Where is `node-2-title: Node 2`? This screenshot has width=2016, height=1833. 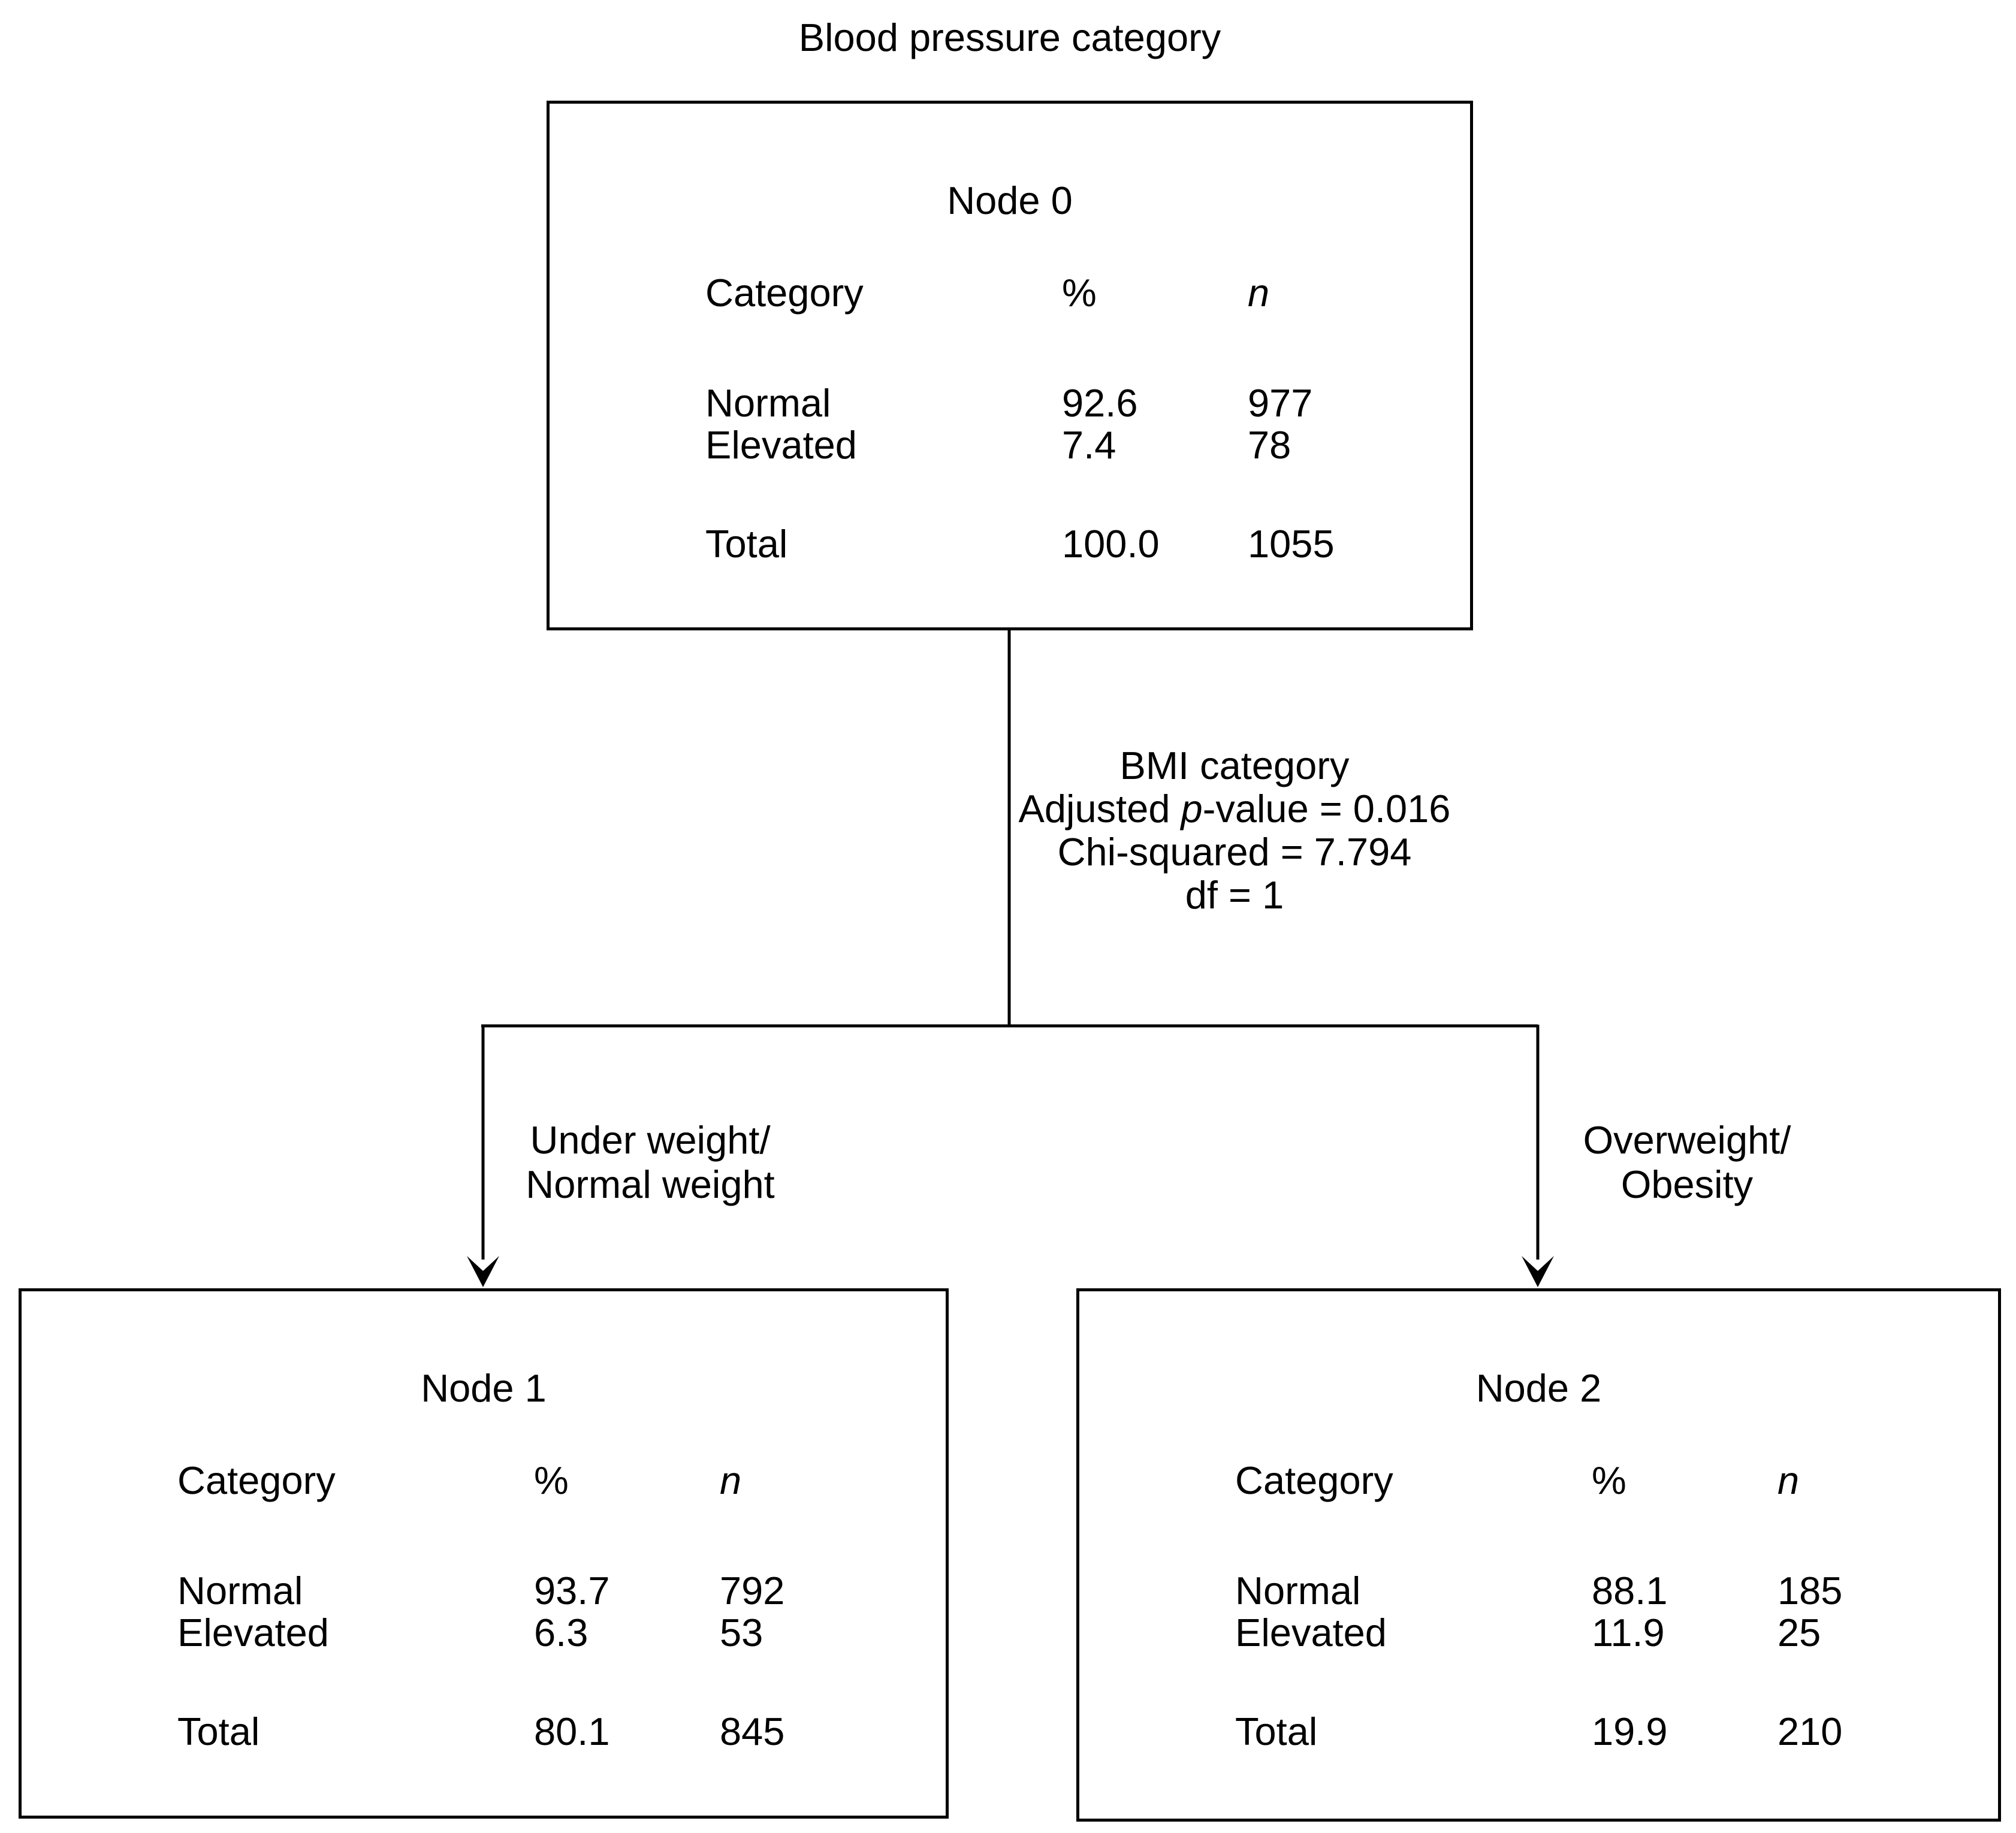 node-2-title: Node 2 is located at coordinates (1538, 1388).